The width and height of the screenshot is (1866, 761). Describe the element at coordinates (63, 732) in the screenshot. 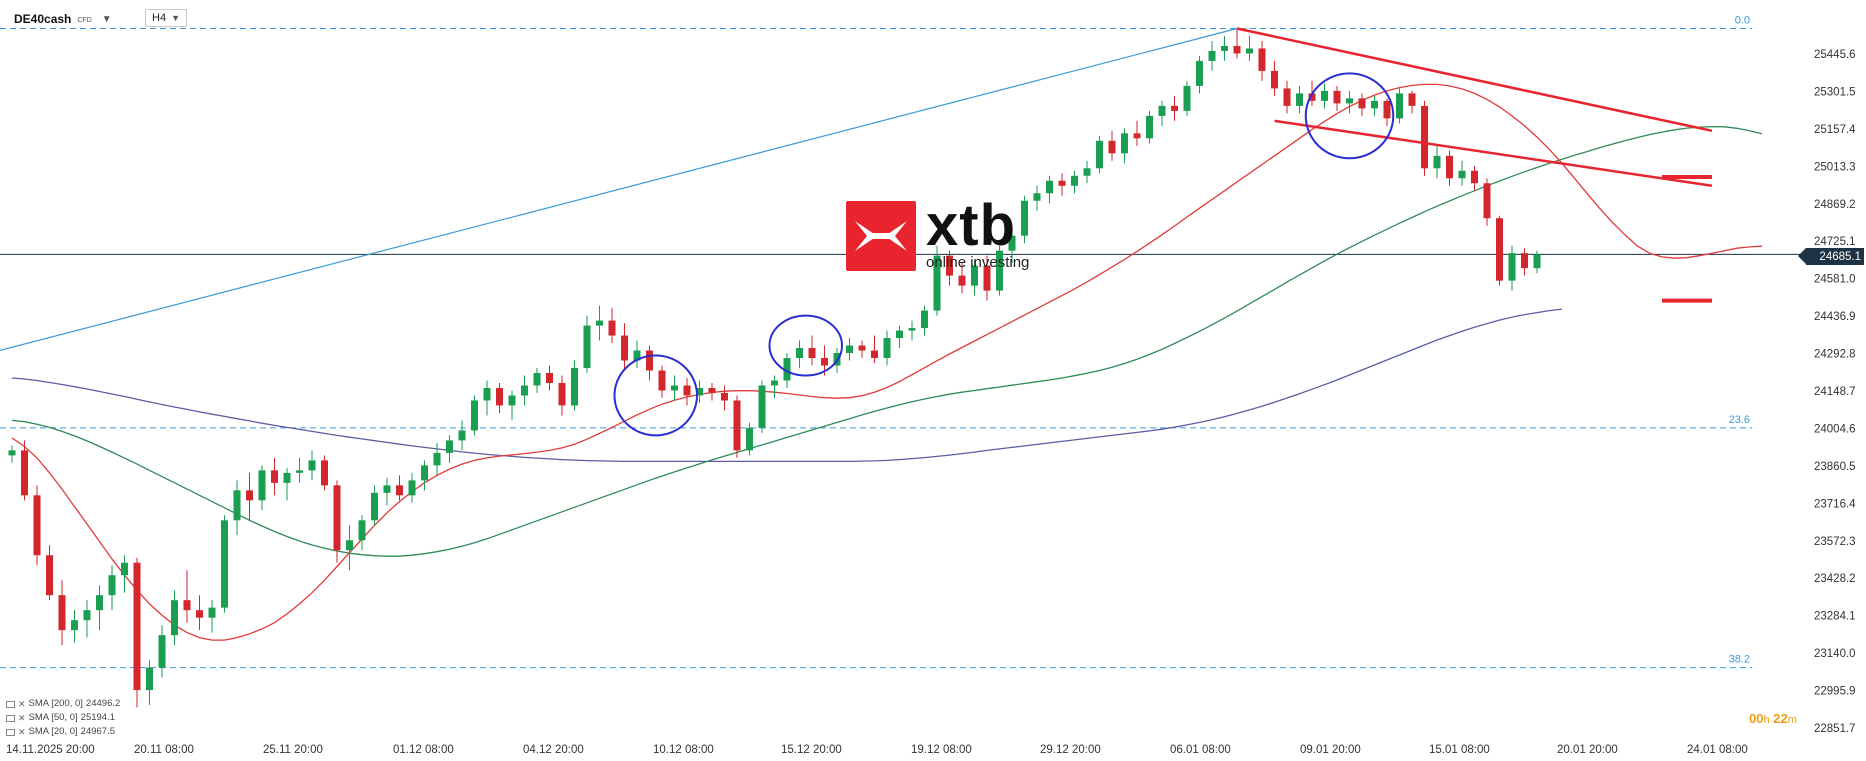

I see `legend-sma-20: ✕ SMA [20, 0] 24967.5` at that location.